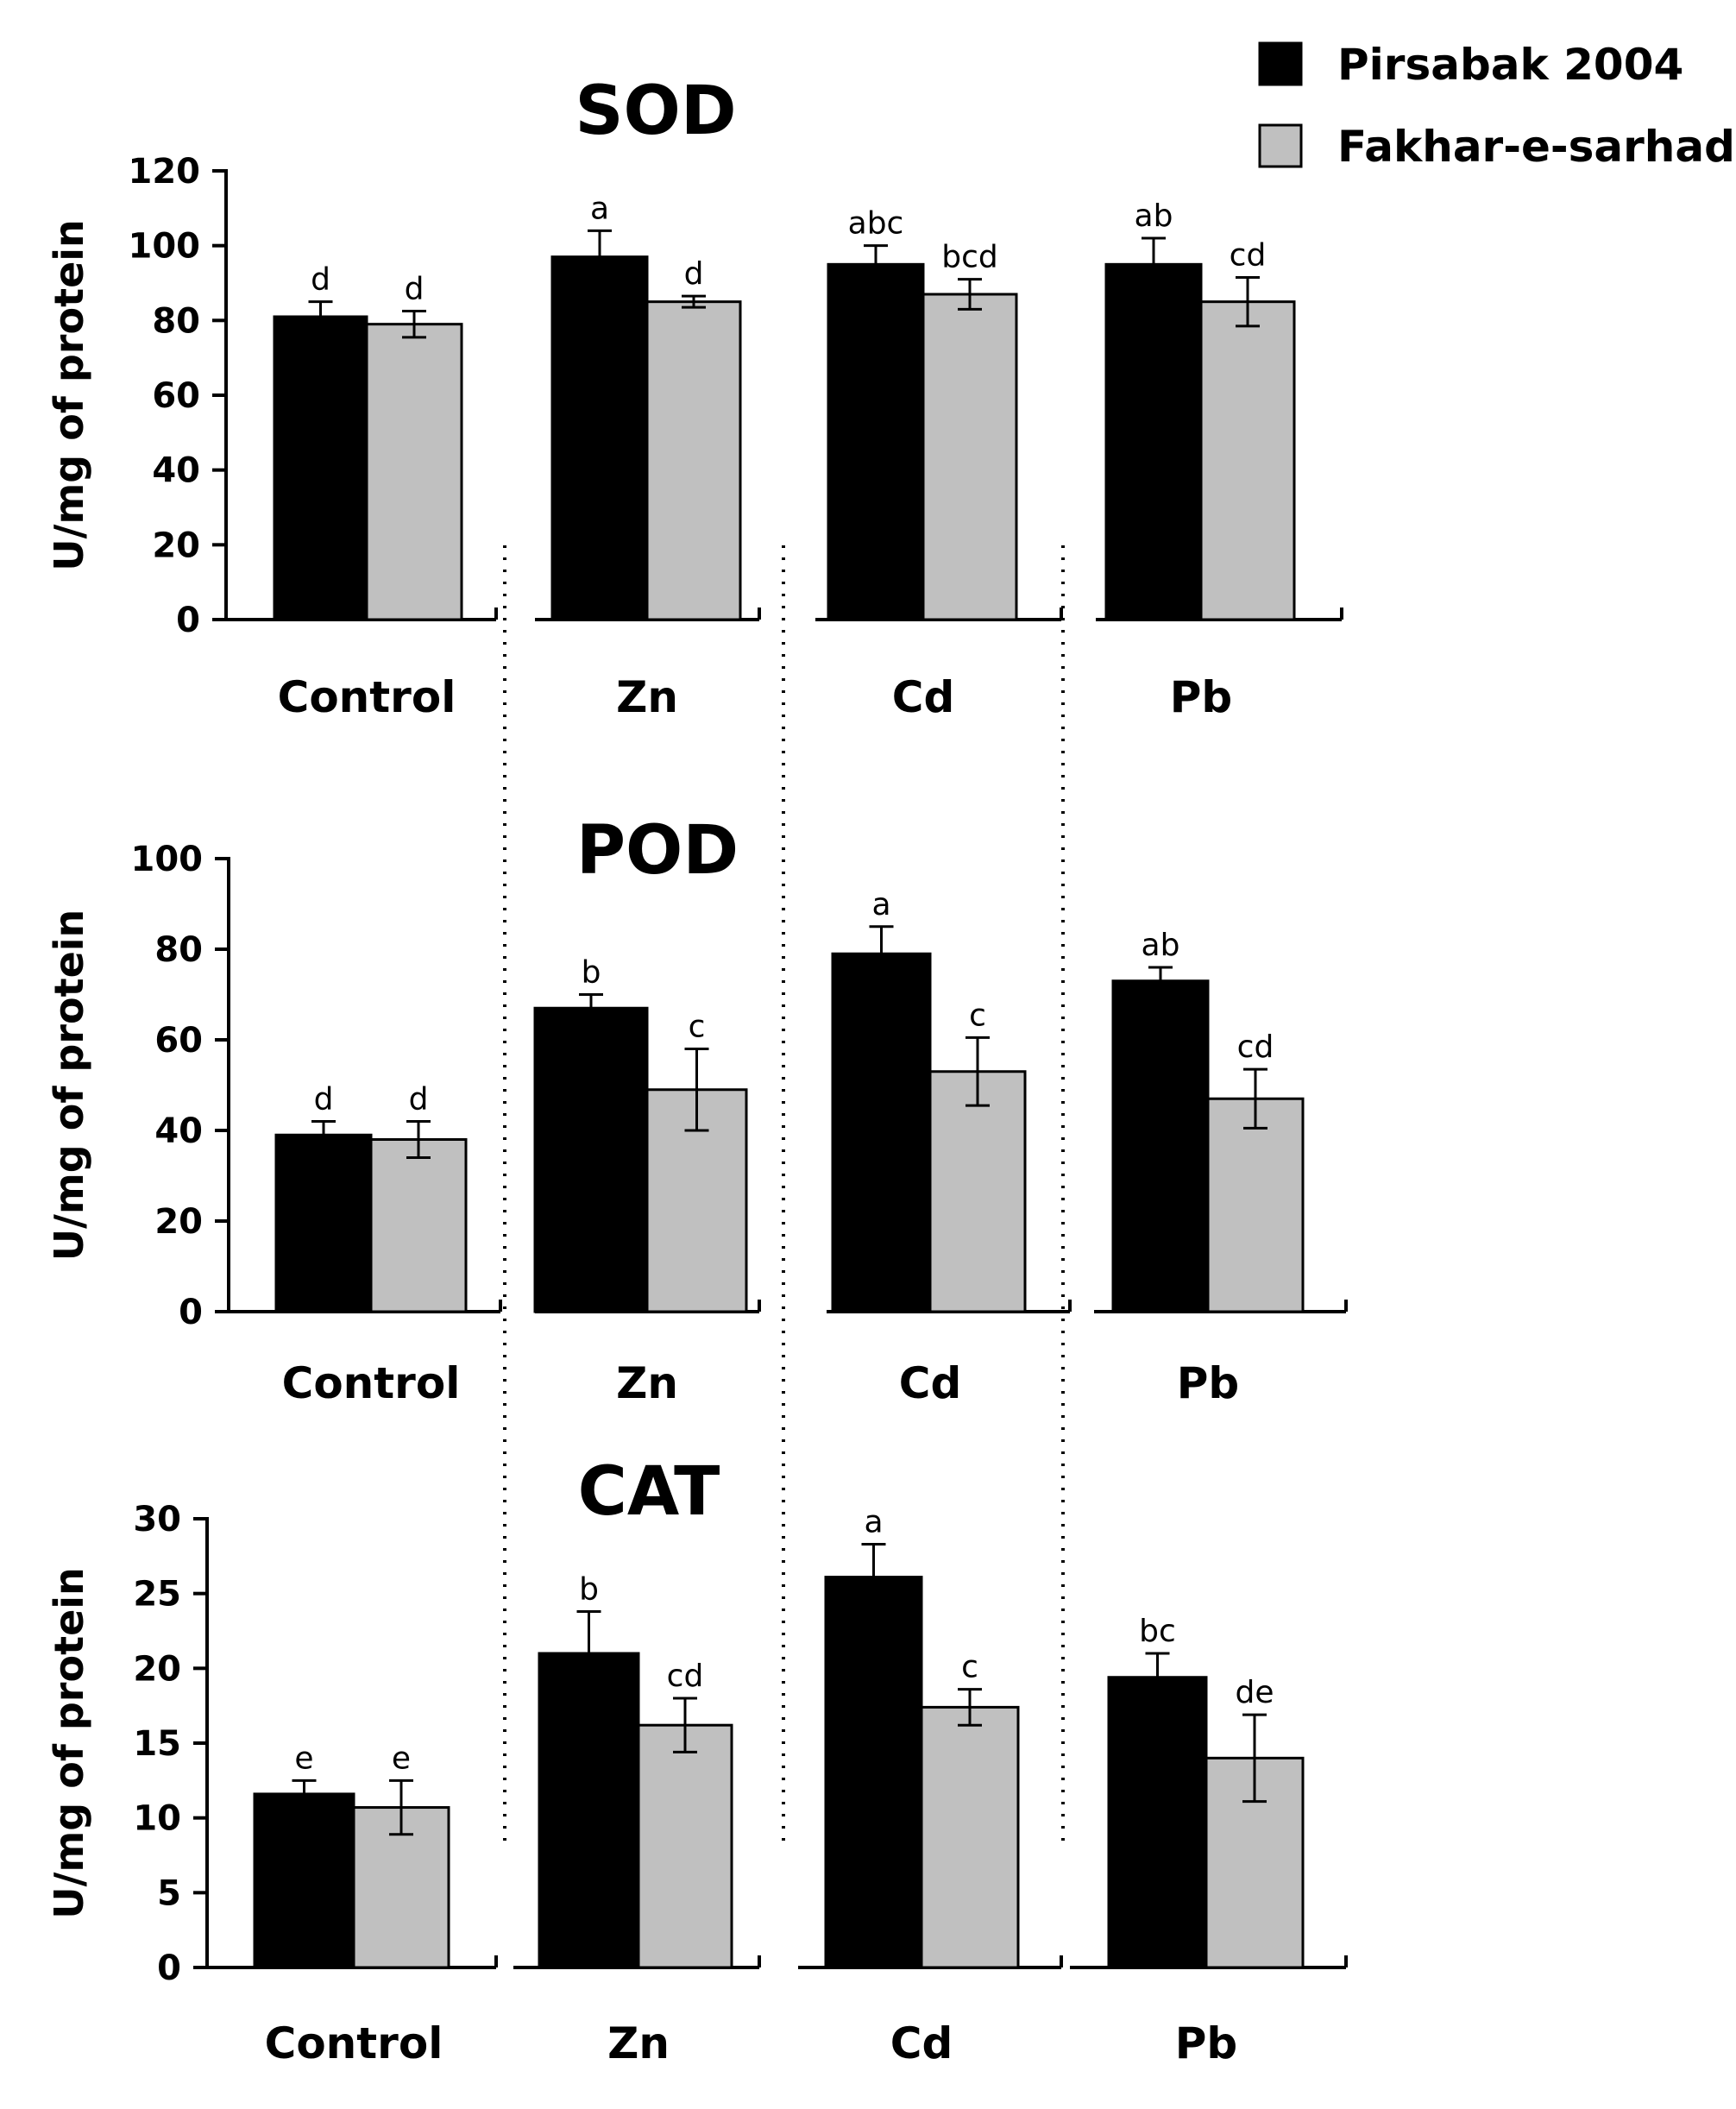 The height and width of the screenshot is (2109, 1736). What do you see at coordinates (969, 257) in the screenshot?
I see `significance-letter: bcd` at bounding box center [969, 257].